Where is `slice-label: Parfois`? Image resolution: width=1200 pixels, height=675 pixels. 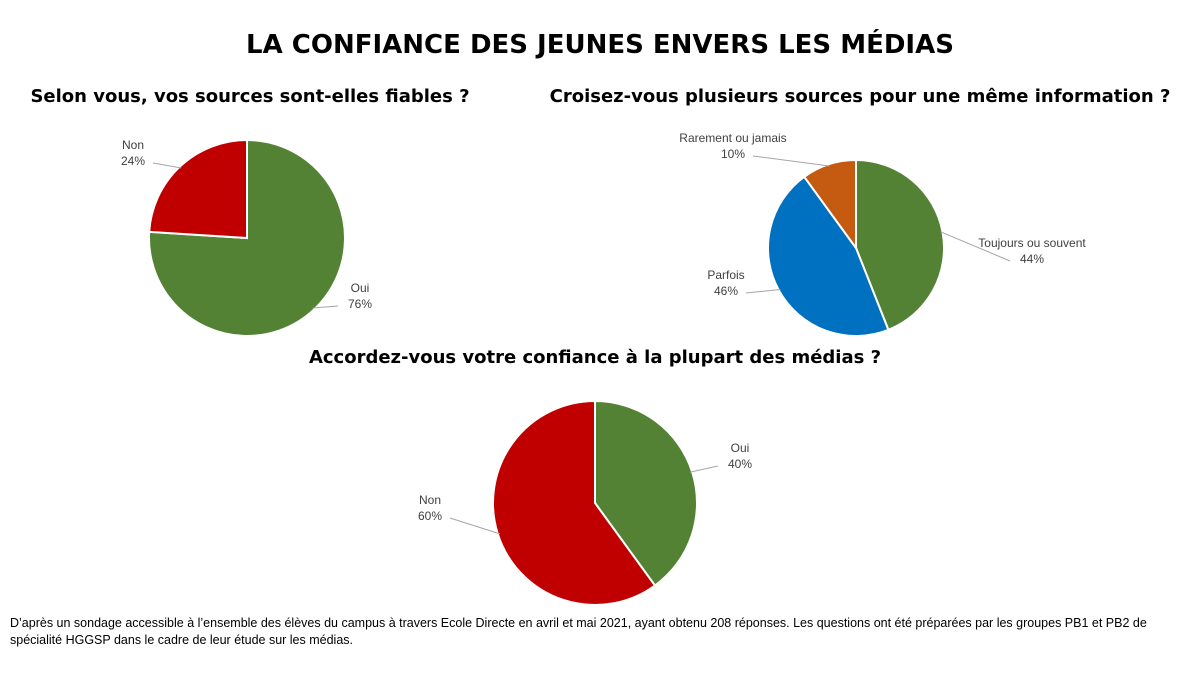
slice-label: Parfois is located at coordinates (725, 275).